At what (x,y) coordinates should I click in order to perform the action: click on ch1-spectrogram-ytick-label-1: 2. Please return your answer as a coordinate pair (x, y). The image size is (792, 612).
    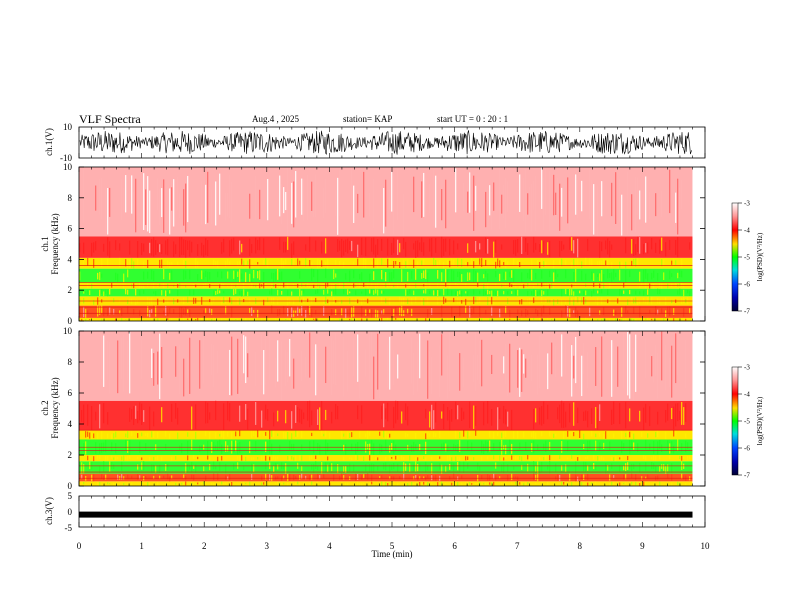
    Looking at the image, I should click on (70, 290).